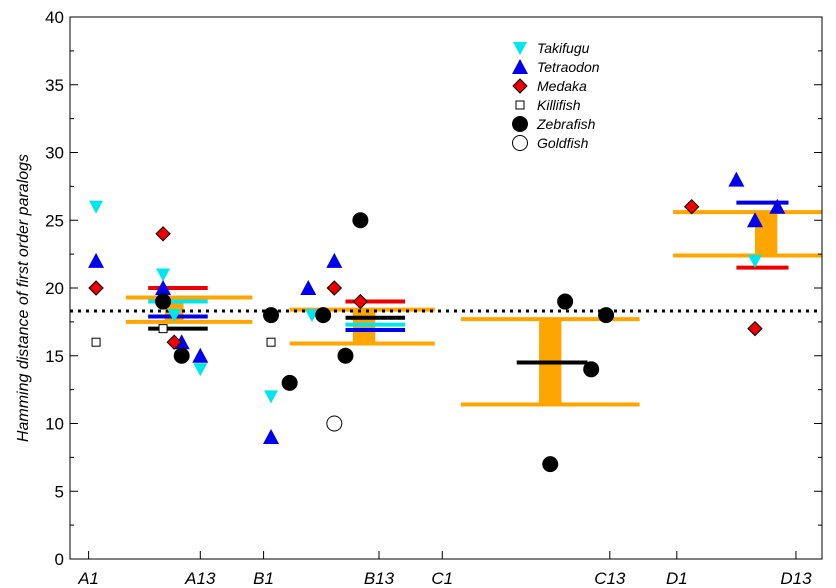 The width and height of the screenshot is (836, 588). Describe the element at coordinates (442, 578) in the screenshot. I see `x-tick-label: C1` at that location.